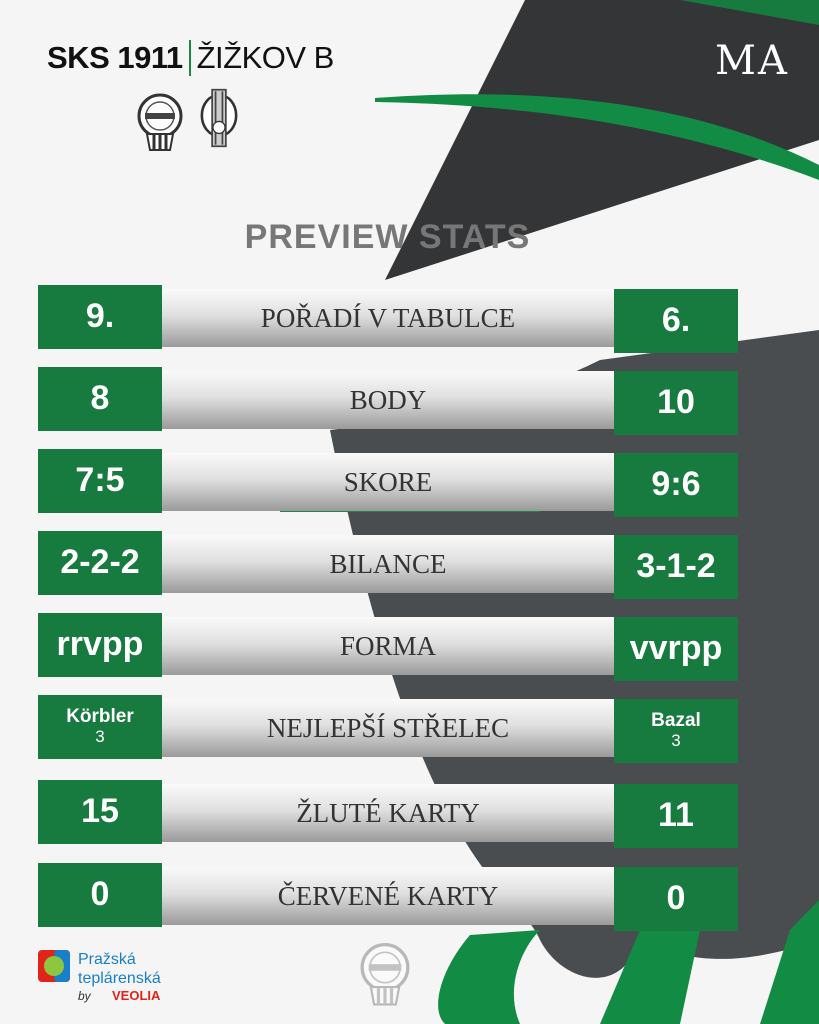 The height and width of the screenshot is (1024, 819). What do you see at coordinates (387, 237) in the screenshot?
I see `page-heading: PREVIEW STATS` at bounding box center [387, 237].